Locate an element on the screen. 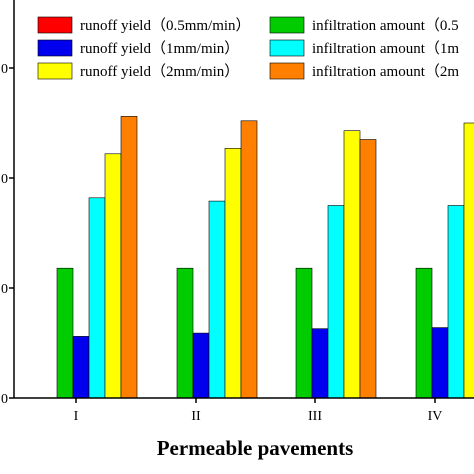 The width and height of the screenshot is (474, 474). x-axis-title: Permeable pavements is located at coordinates (255, 448).